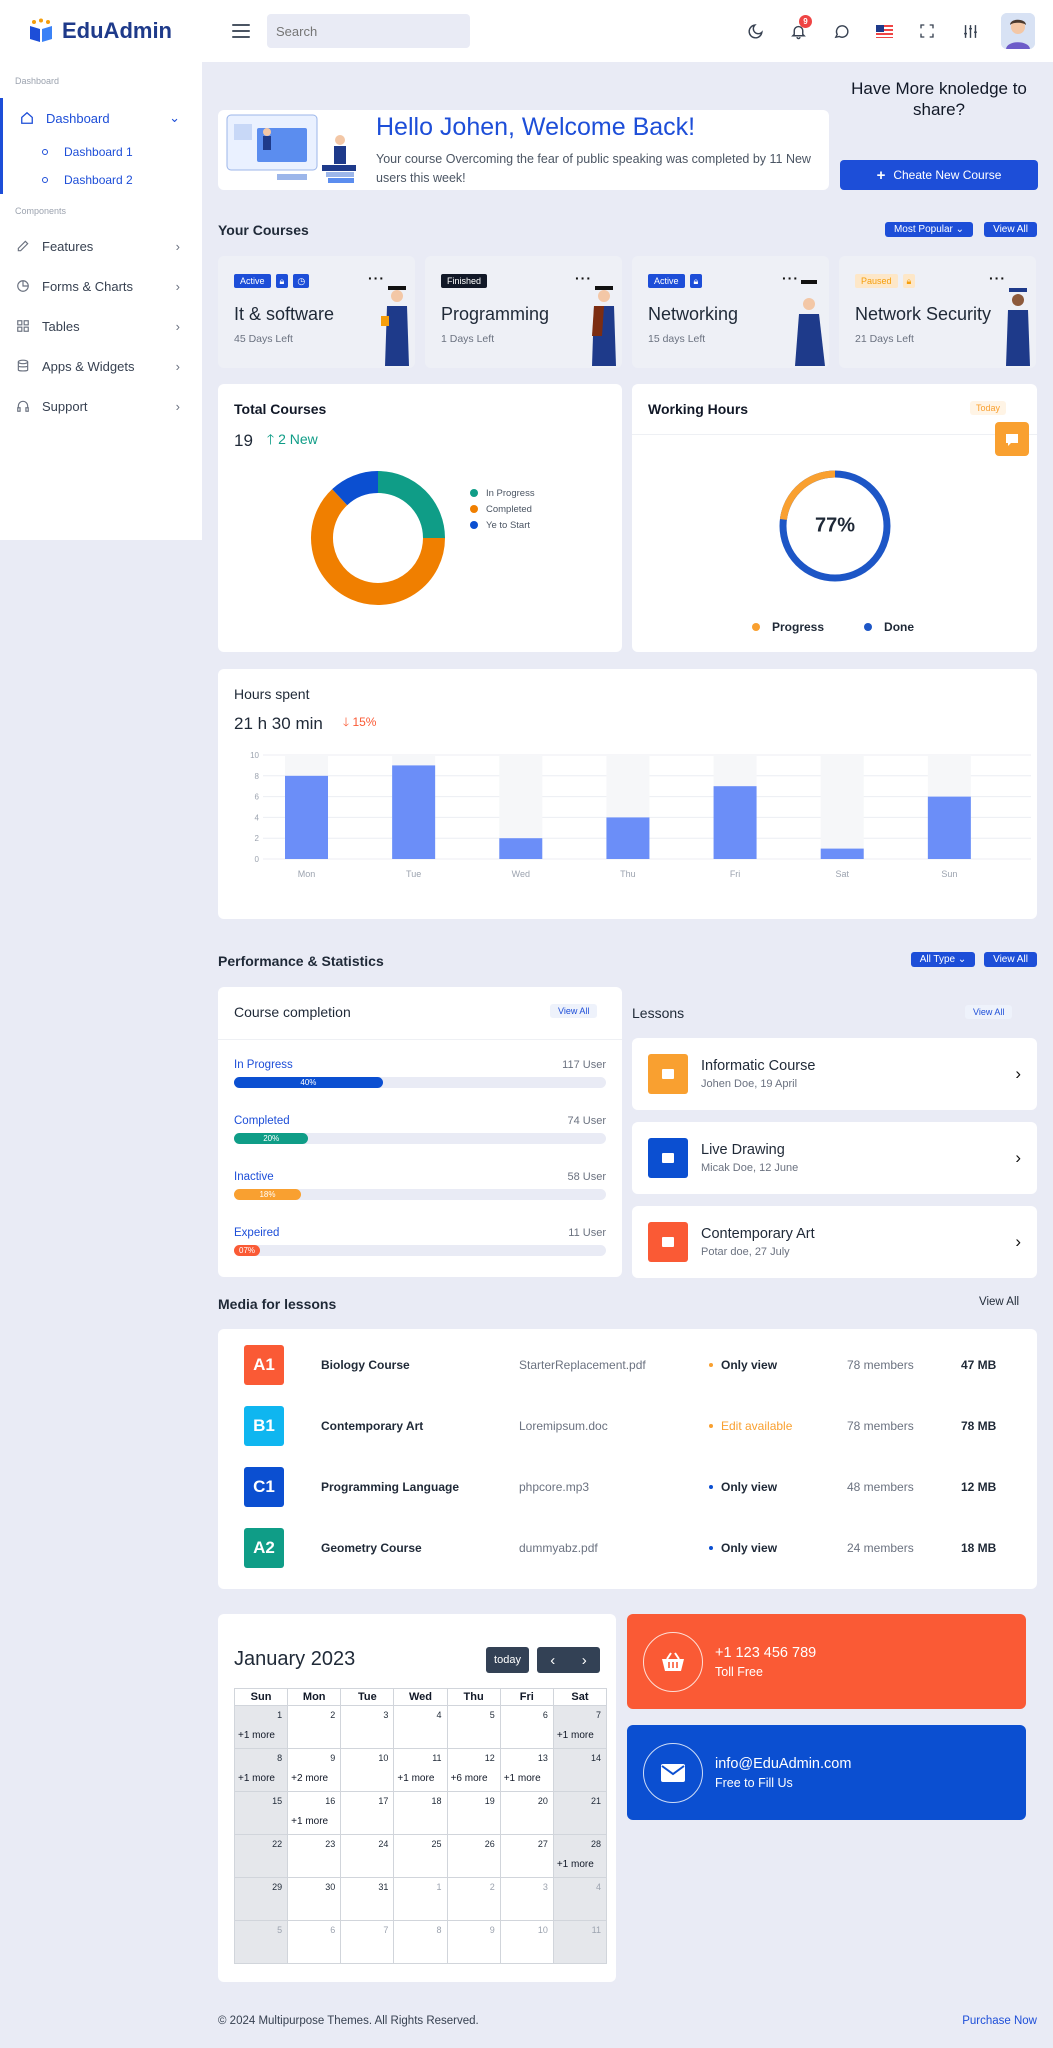  I want to click on calendar-day-cell: 11 +1 more, so click(420, 1770).